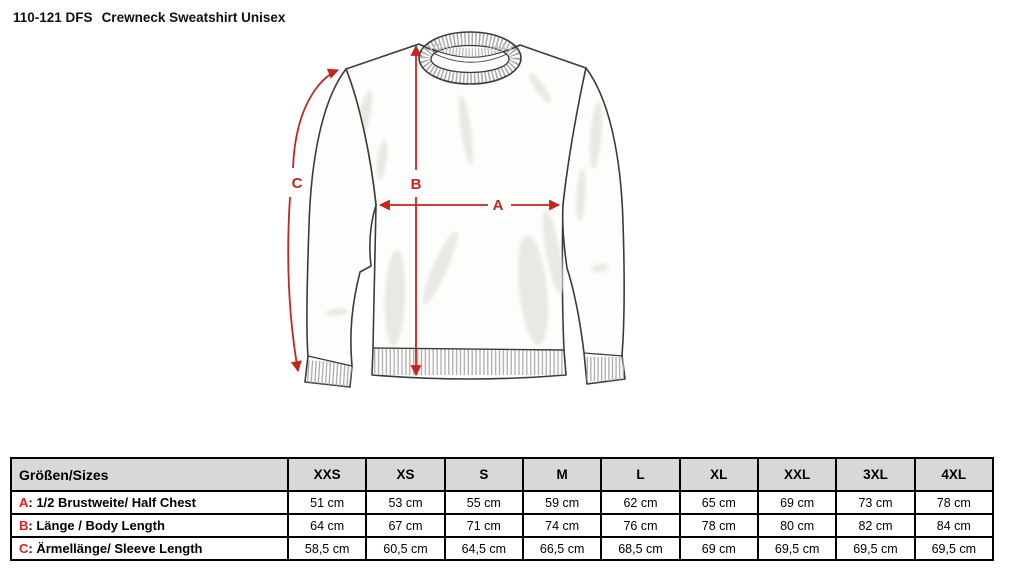 This screenshot has height=583, width=1013. What do you see at coordinates (562, 525) in the screenshot?
I see `value-cell: 74 cm` at bounding box center [562, 525].